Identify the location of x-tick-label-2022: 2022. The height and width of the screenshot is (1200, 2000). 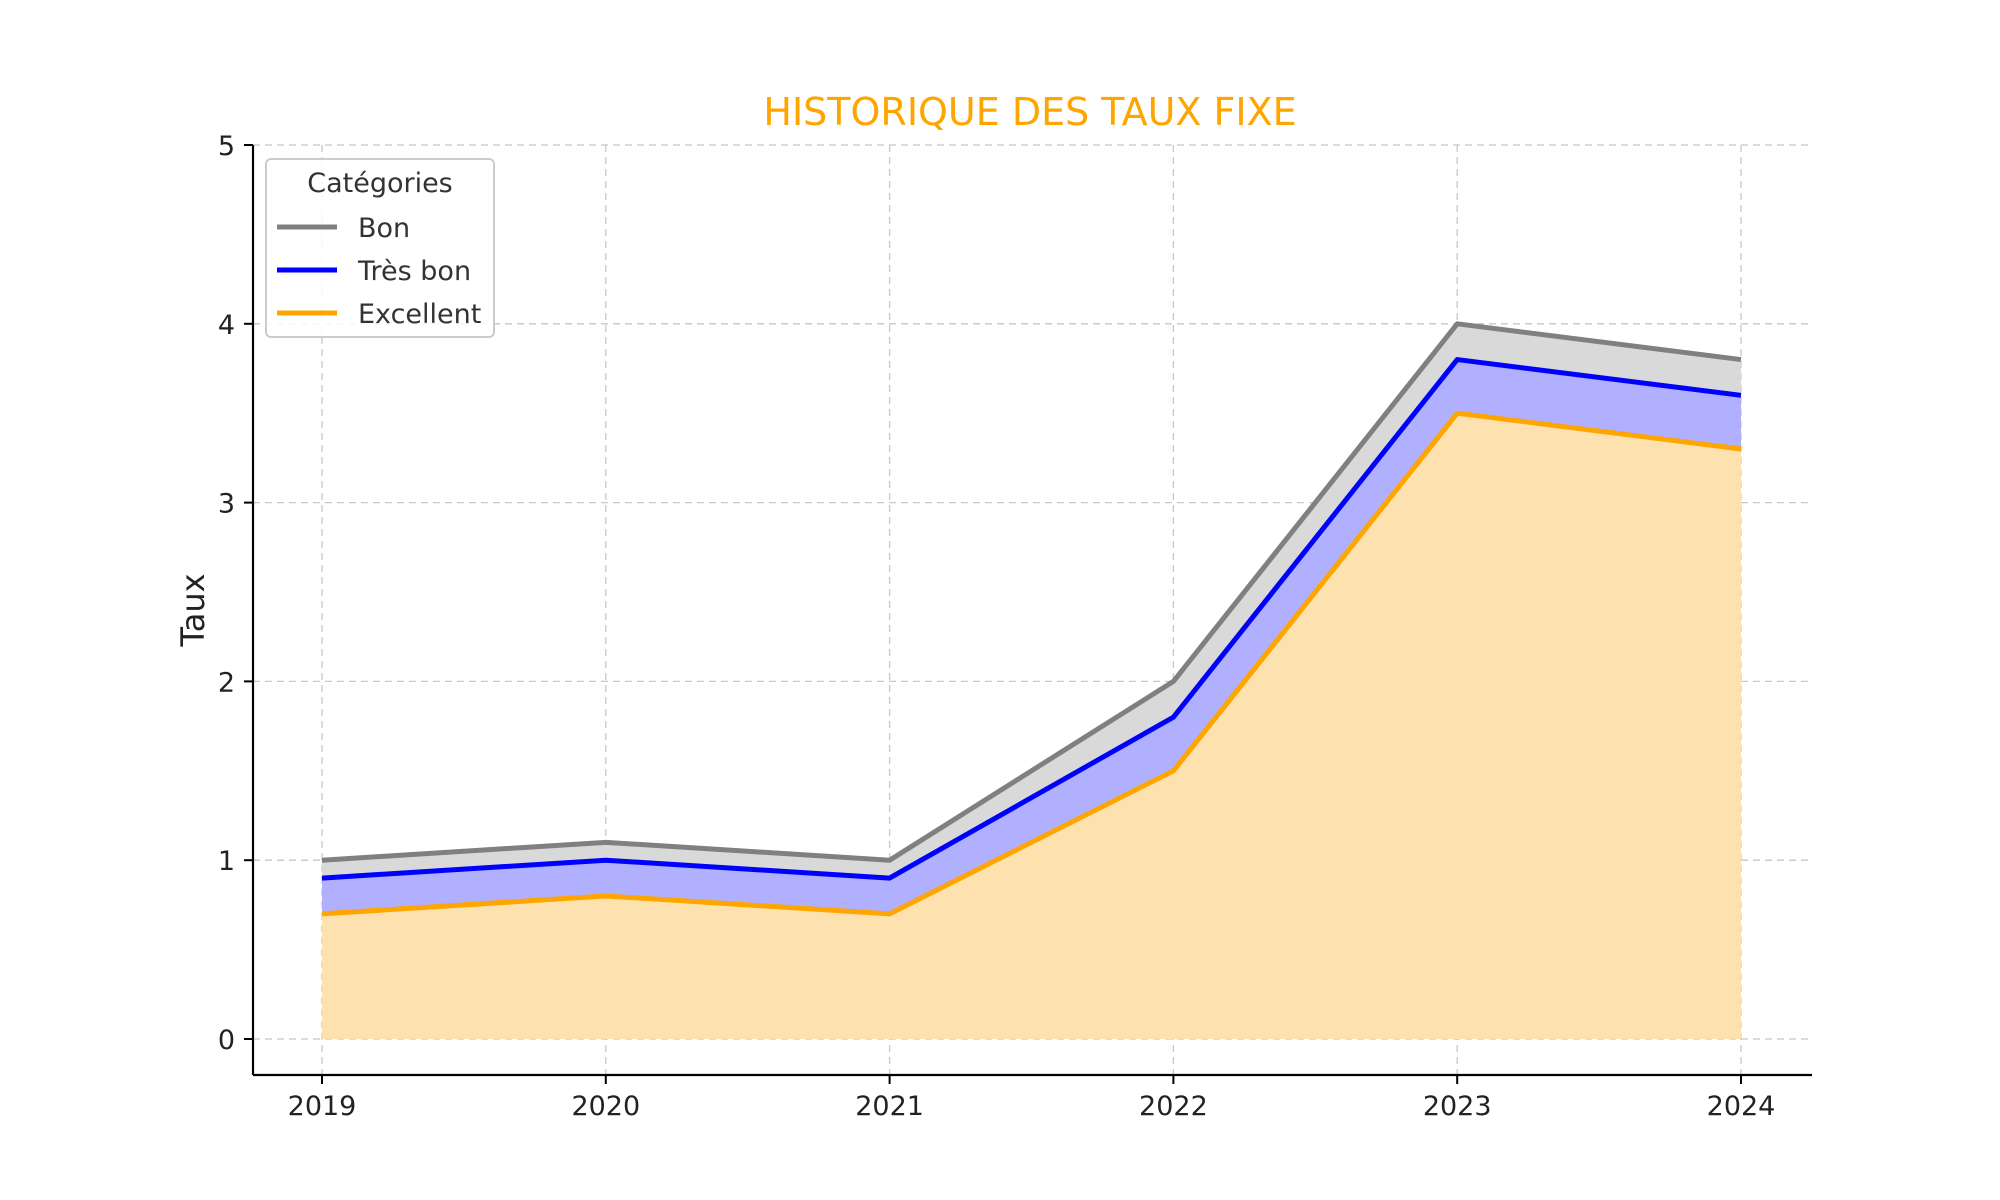
(1173, 1106).